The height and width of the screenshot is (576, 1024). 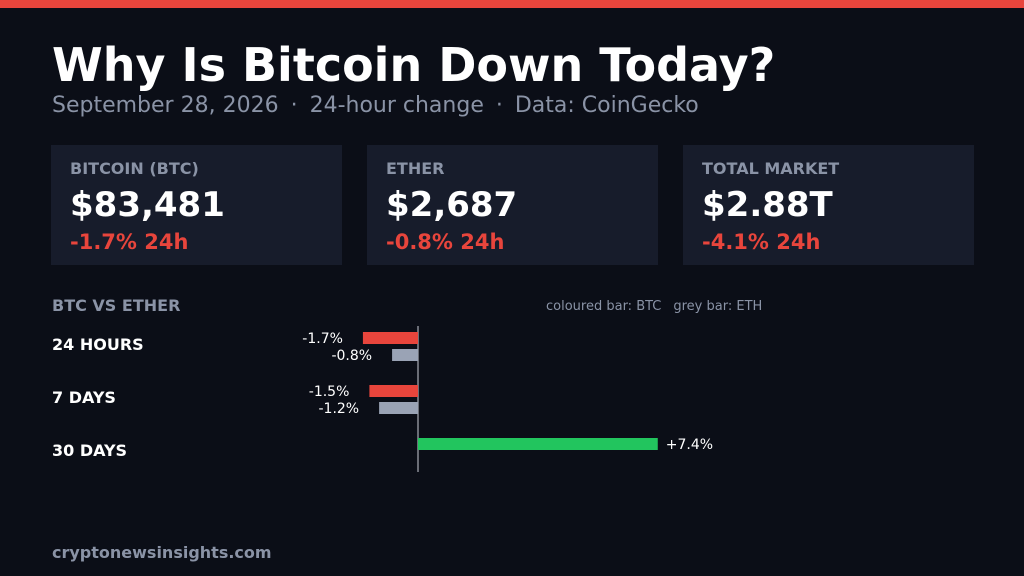 I want to click on chart-title: BTC VS ETHER, so click(x=116, y=305).